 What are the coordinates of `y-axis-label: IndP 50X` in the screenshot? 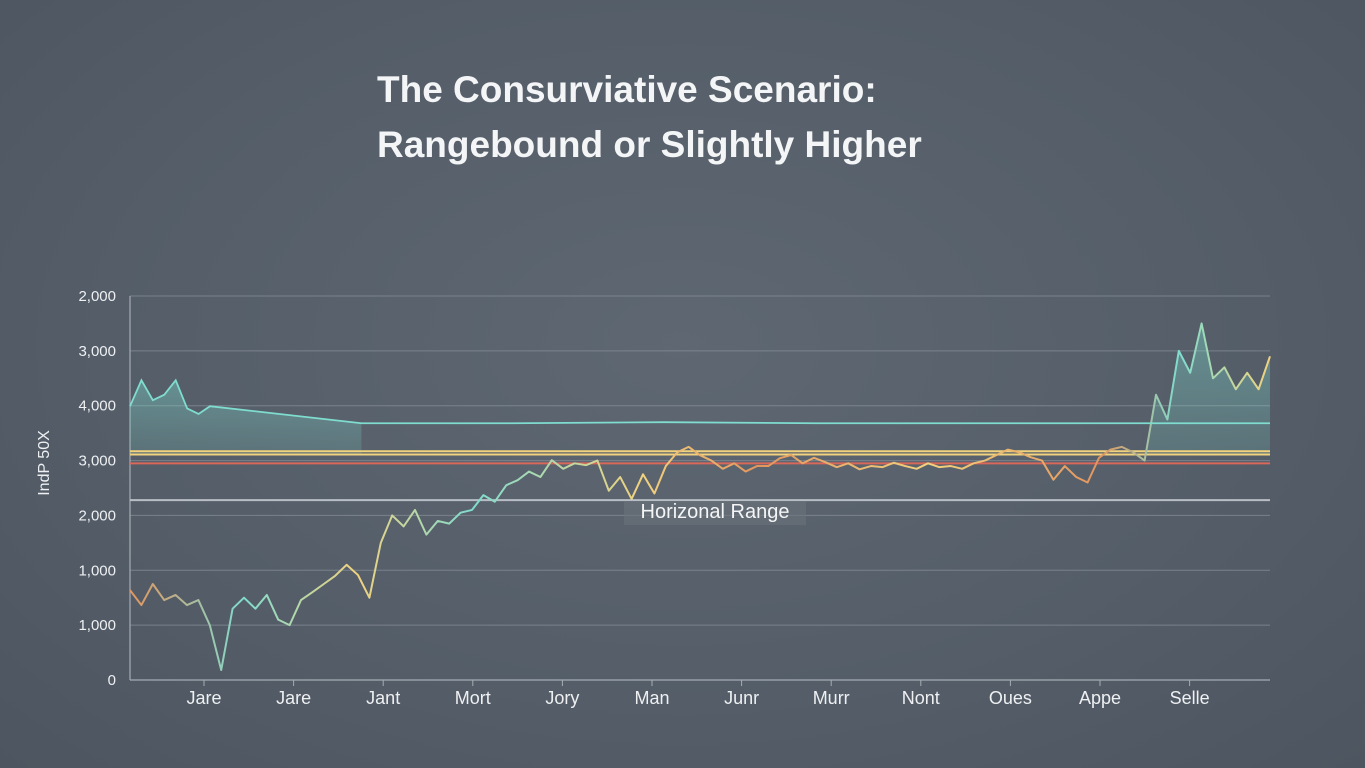 It's located at (44, 463).